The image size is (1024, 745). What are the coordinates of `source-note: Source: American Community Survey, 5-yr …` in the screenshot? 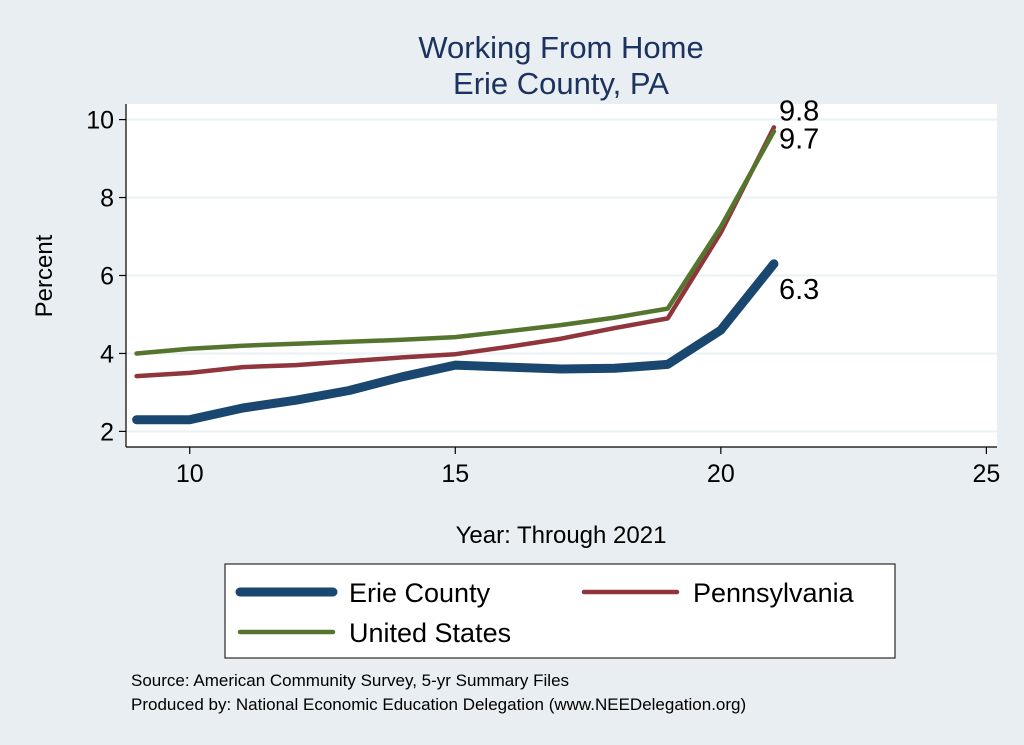 It's located at (350, 680).